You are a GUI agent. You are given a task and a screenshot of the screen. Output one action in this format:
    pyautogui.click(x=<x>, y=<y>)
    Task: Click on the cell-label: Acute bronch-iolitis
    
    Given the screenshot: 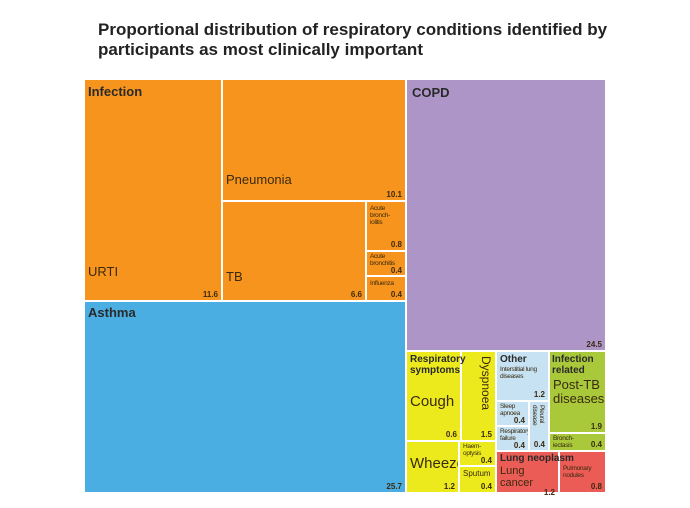 What is the action you would take?
    pyautogui.click(x=380, y=215)
    